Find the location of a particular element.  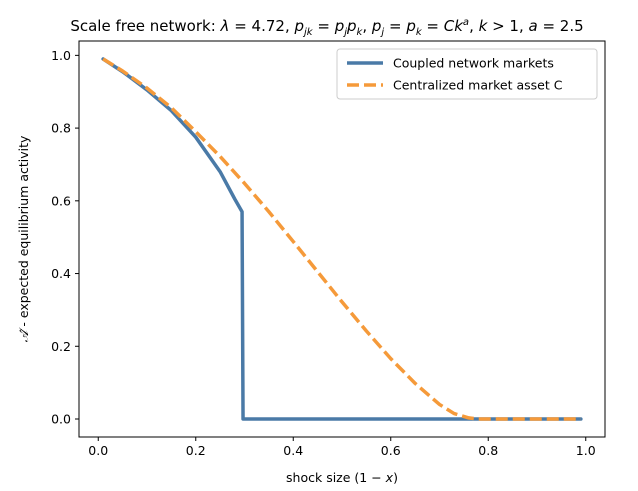

legend-box is located at coordinates (467, 74).